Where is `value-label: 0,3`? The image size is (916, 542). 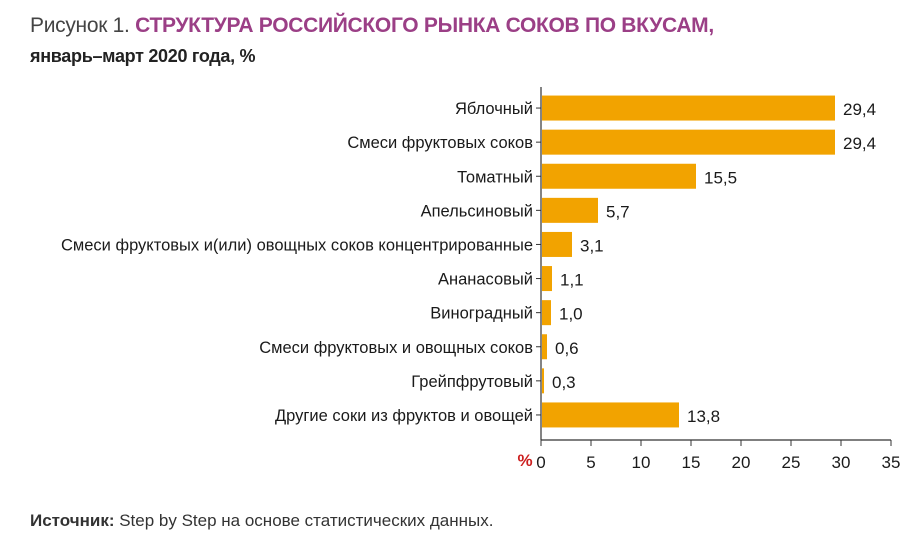 value-label: 0,3 is located at coordinates (564, 382).